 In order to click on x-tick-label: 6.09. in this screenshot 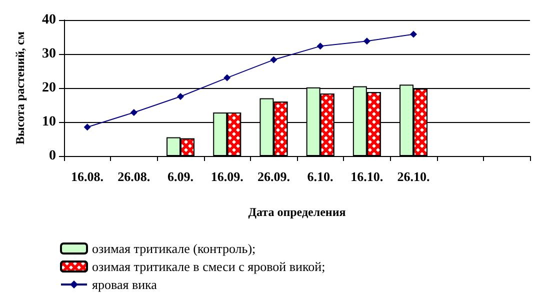, I will do `click(181, 176)`.